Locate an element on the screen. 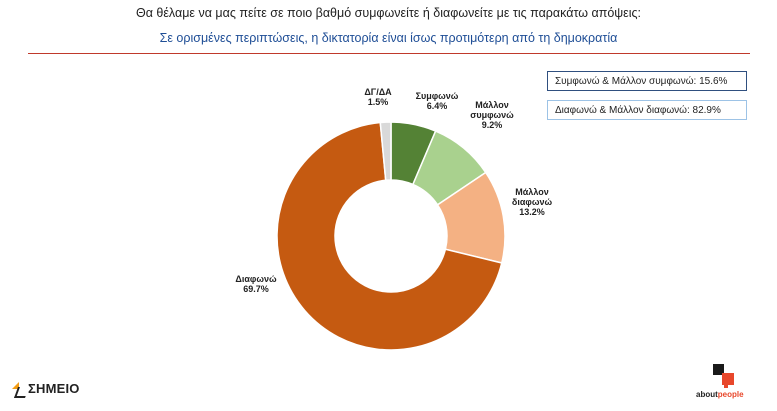 This screenshot has width=777, height=411. label-disagree: Διαφωνώ 69.7% is located at coordinates (256, 284).